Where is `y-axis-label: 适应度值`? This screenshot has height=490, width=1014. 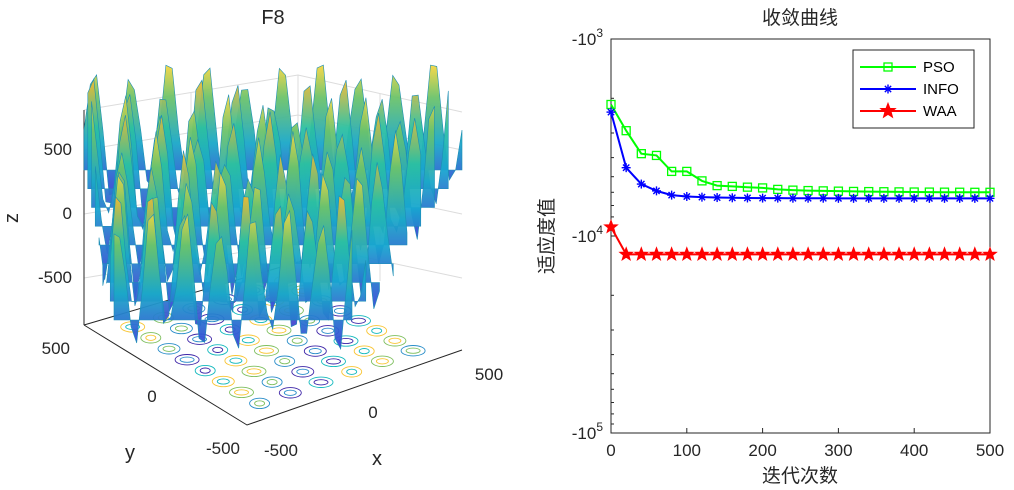
y-axis-label: 适应度值 is located at coordinates (547, 236).